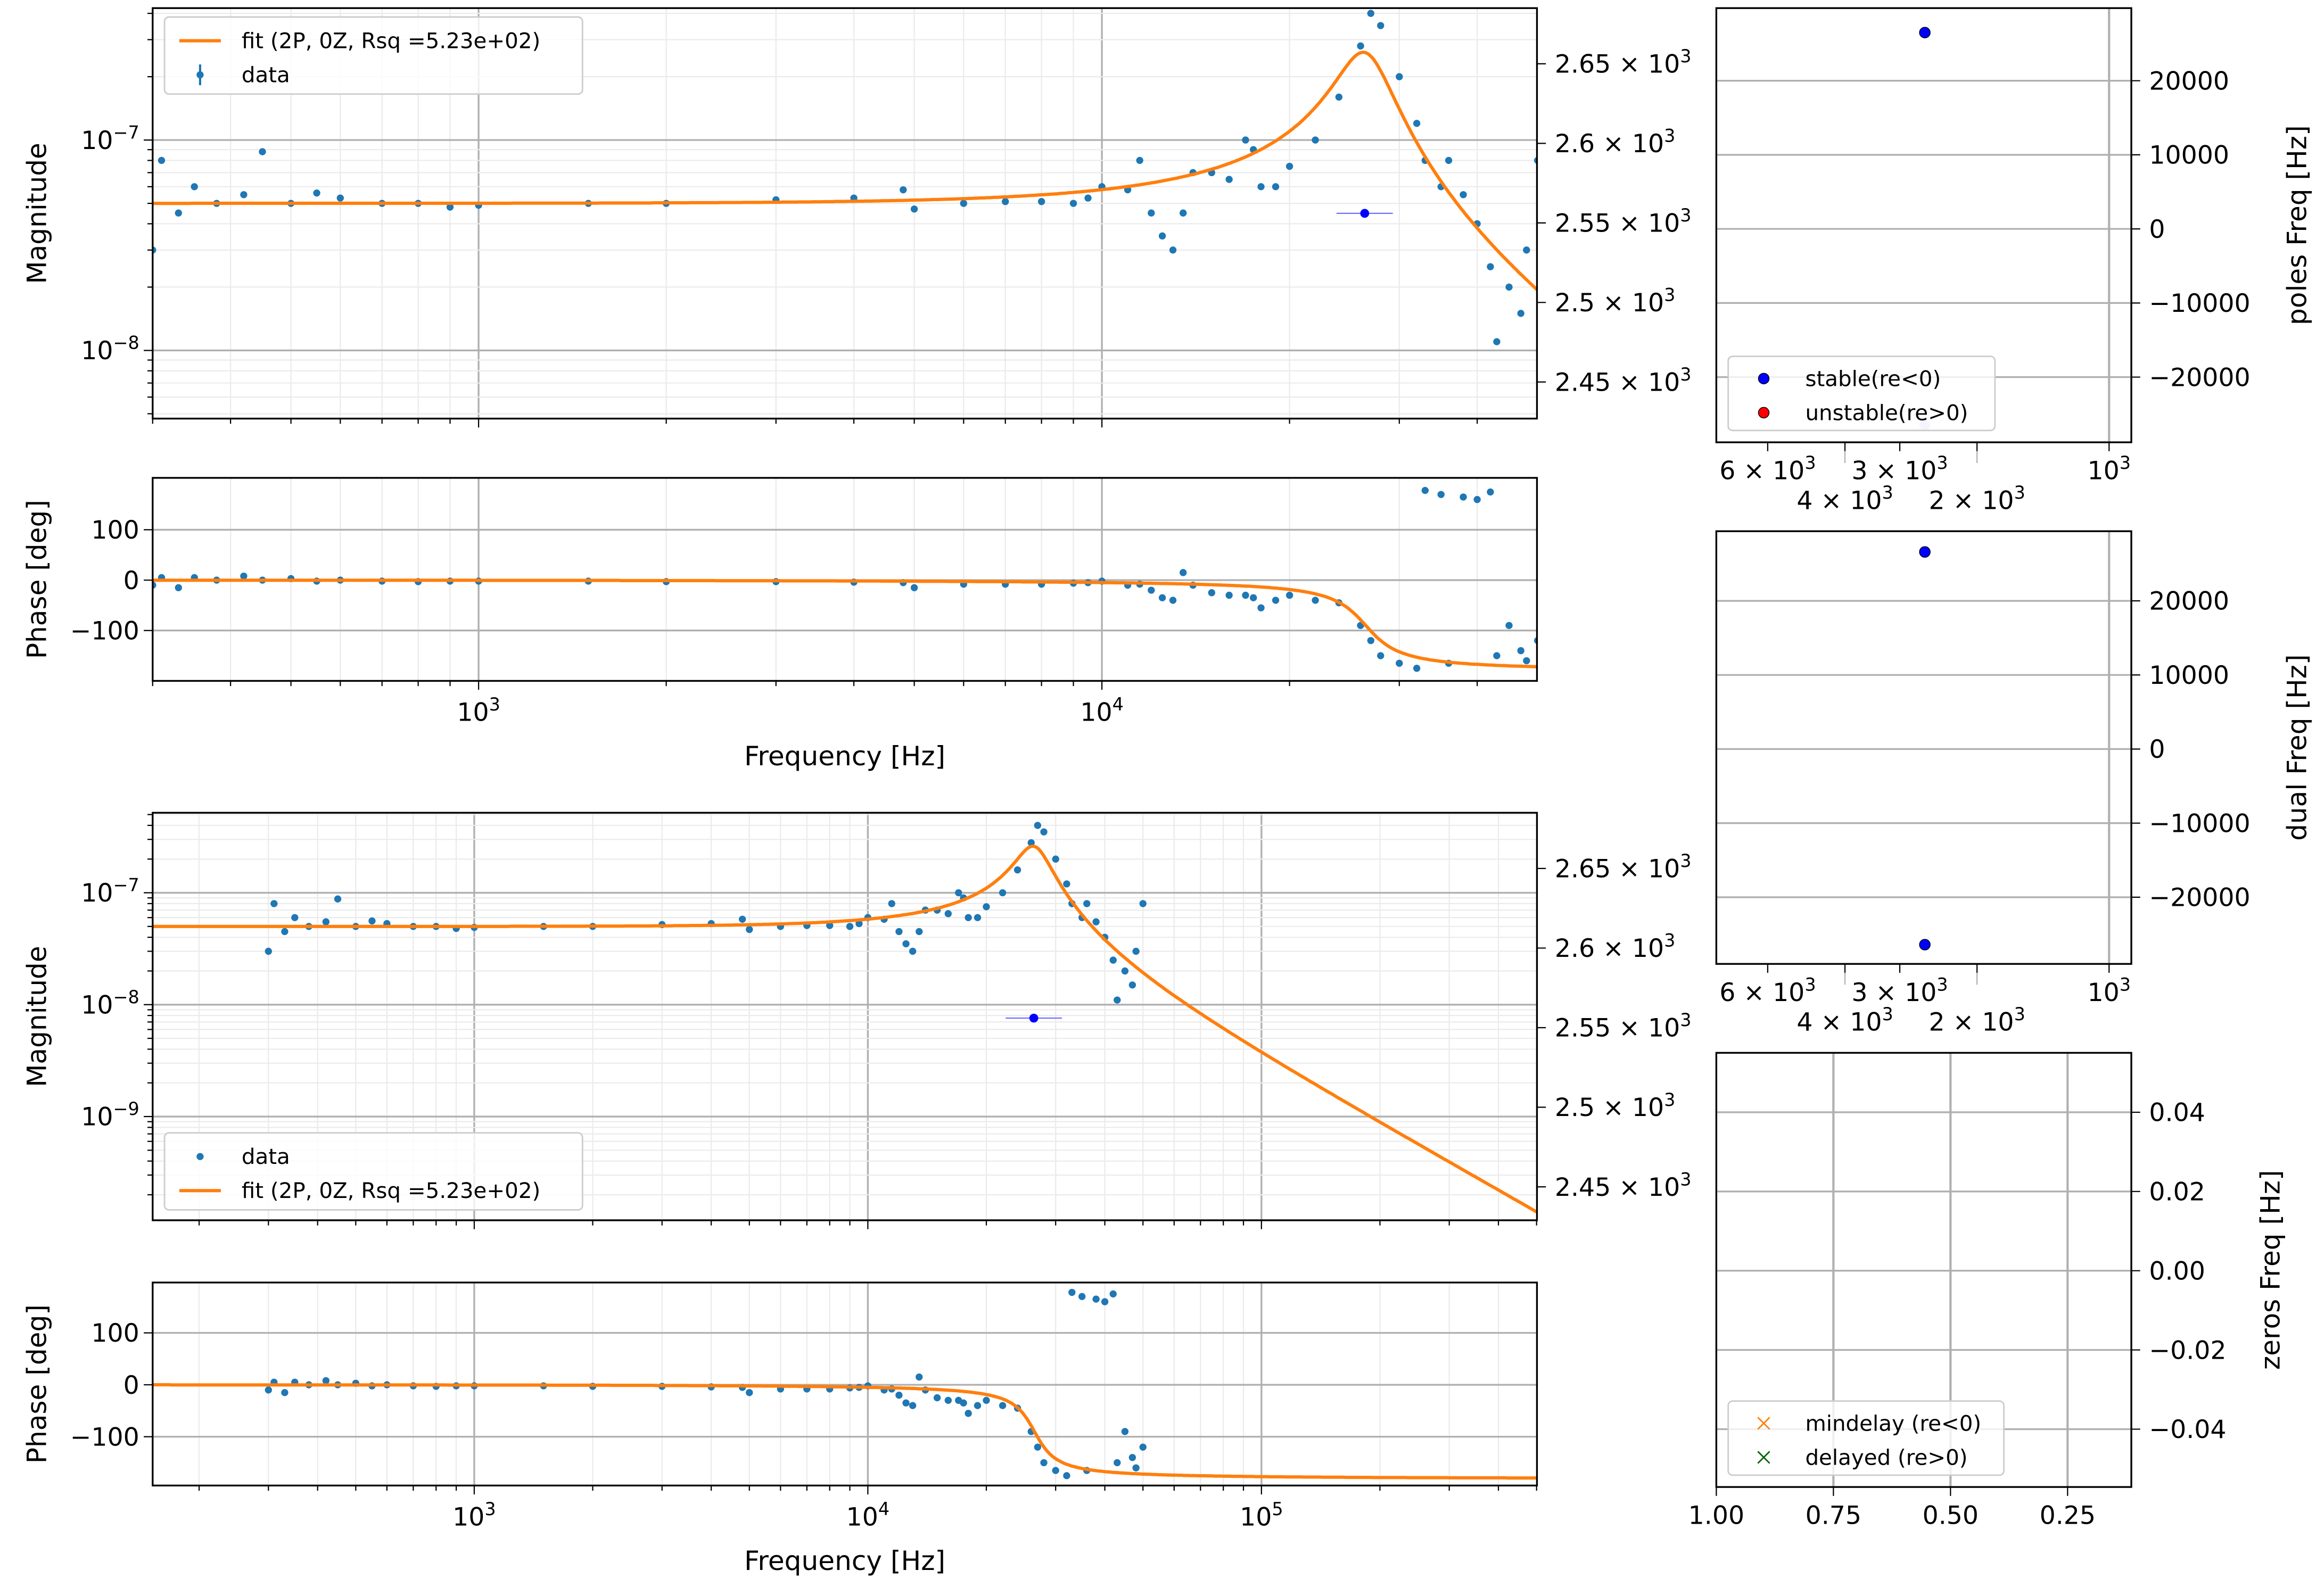 The width and height of the screenshot is (2324, 1587). I want to click on right-y-tick-label: −0.02, so click(2187, 1350).